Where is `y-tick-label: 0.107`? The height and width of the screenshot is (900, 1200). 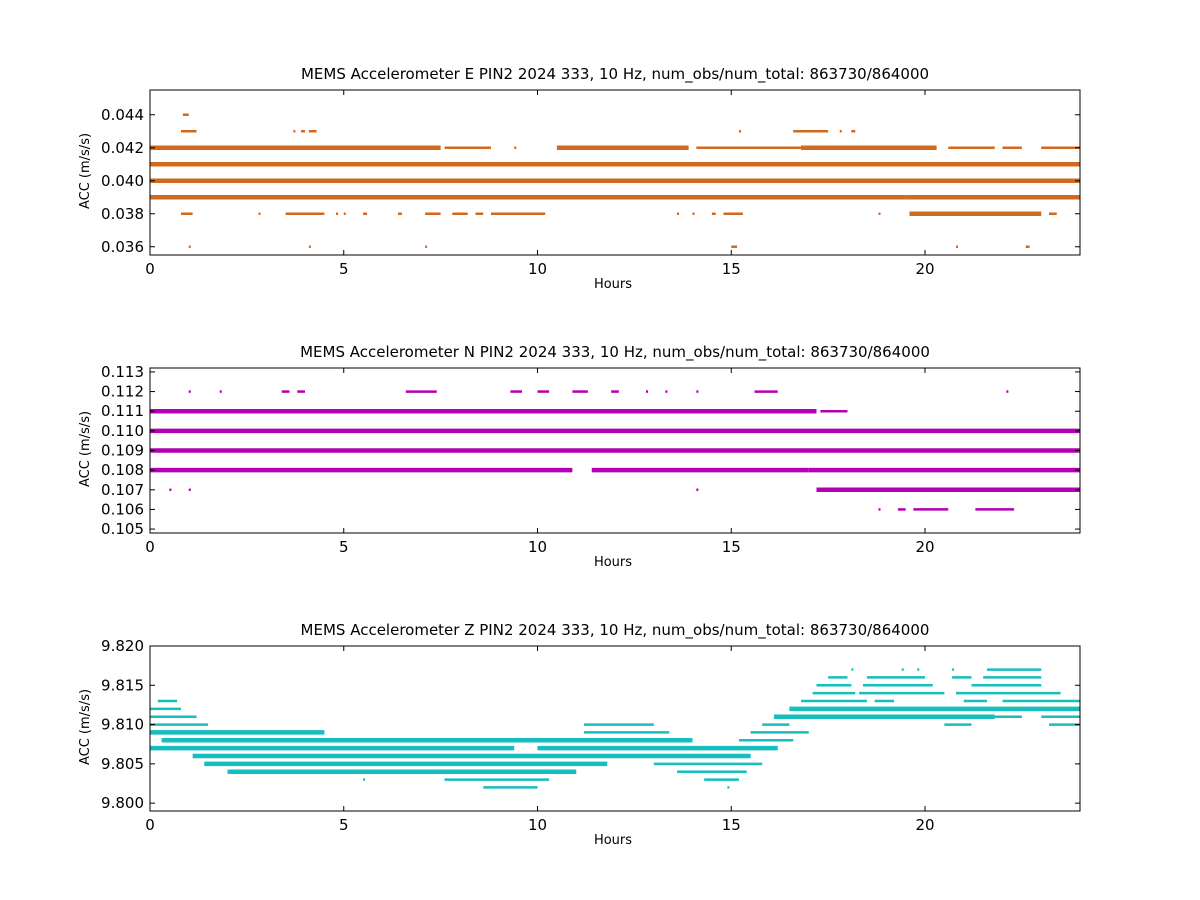
y-tick-label: 0.107 is located at coordinates (122, 490).